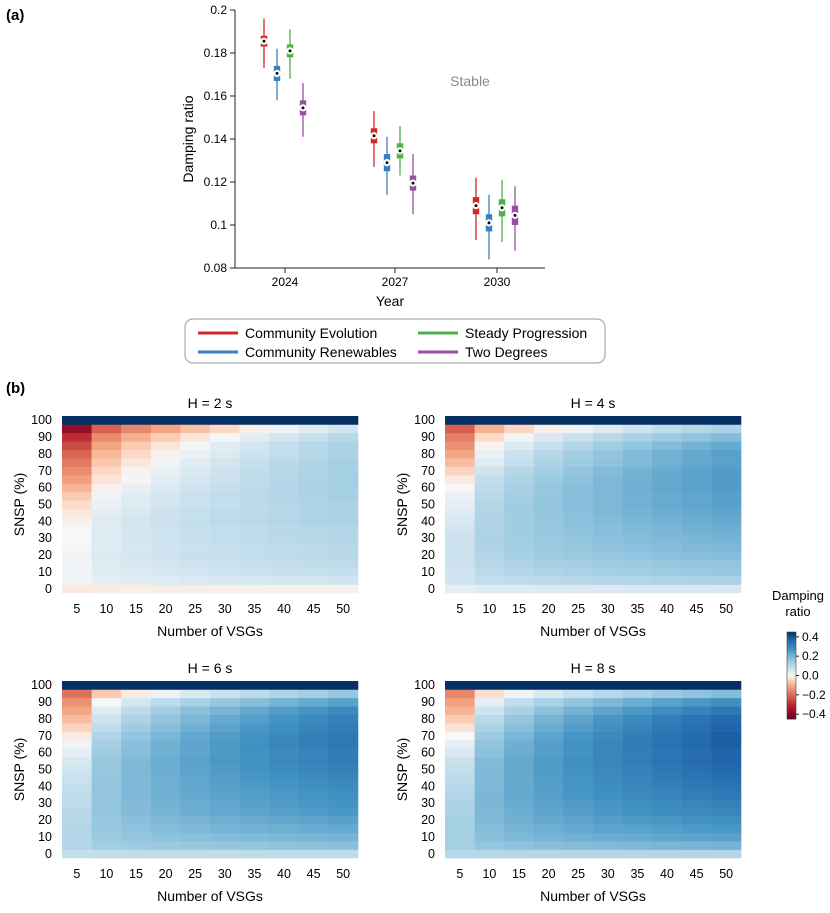 The image size is (830, 913). I want to click on heatmap-y-tick-label: 90, so click(45, 437).